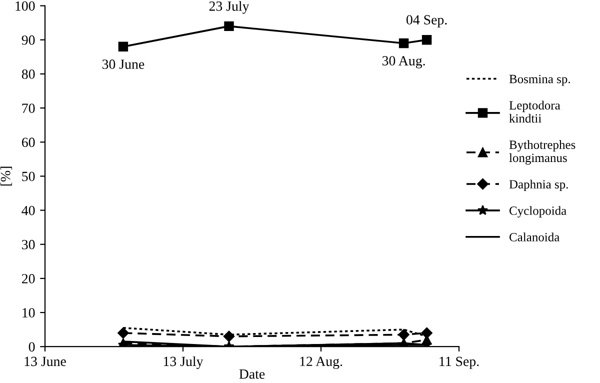 The width and height of the screenshot is (600, 383). I want to click on annotation: 30 Aug., so click(403, 62).